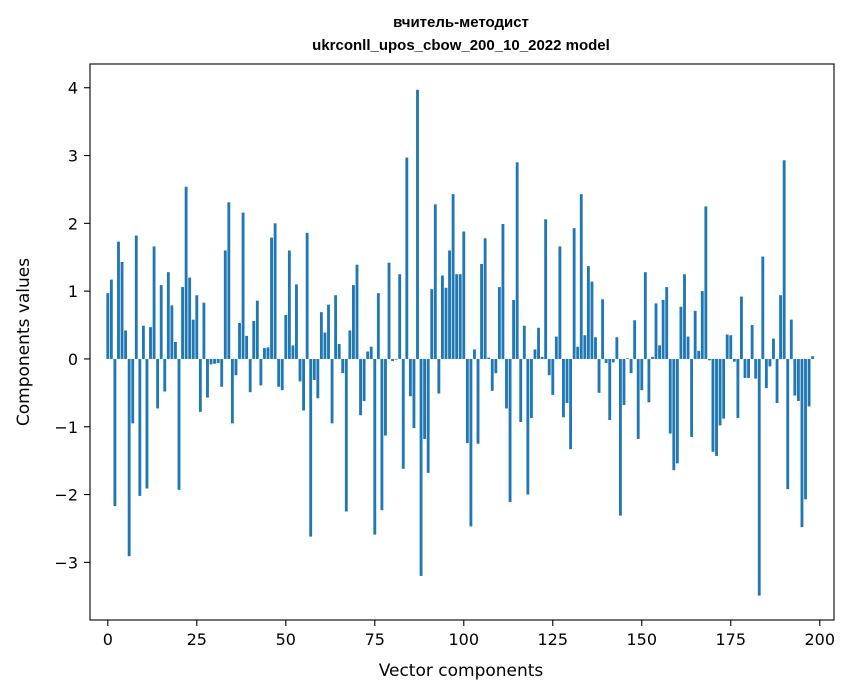 This screenshot has height=696, width=847. What do you see at coordinates (641, 639) in the screenshot?
I see `x-tick-label: 150` at bounding box center [641, 639].